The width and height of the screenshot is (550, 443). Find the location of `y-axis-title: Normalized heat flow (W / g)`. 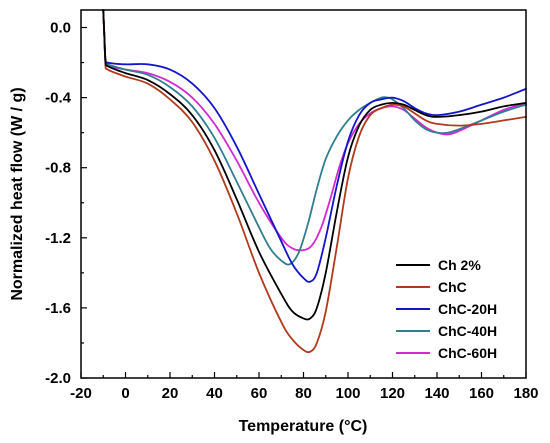

y-axis-title: Normalized heat flow (W / g) is located at coordinates (17, 193).